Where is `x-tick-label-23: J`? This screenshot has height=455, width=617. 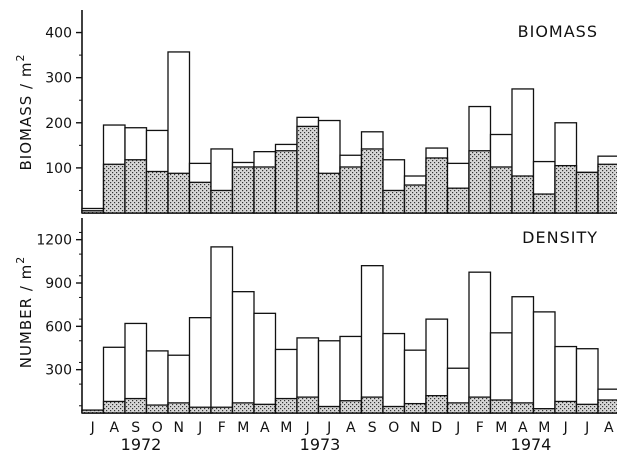
x-tick-label-23: J is located at coordinates (565, 428).